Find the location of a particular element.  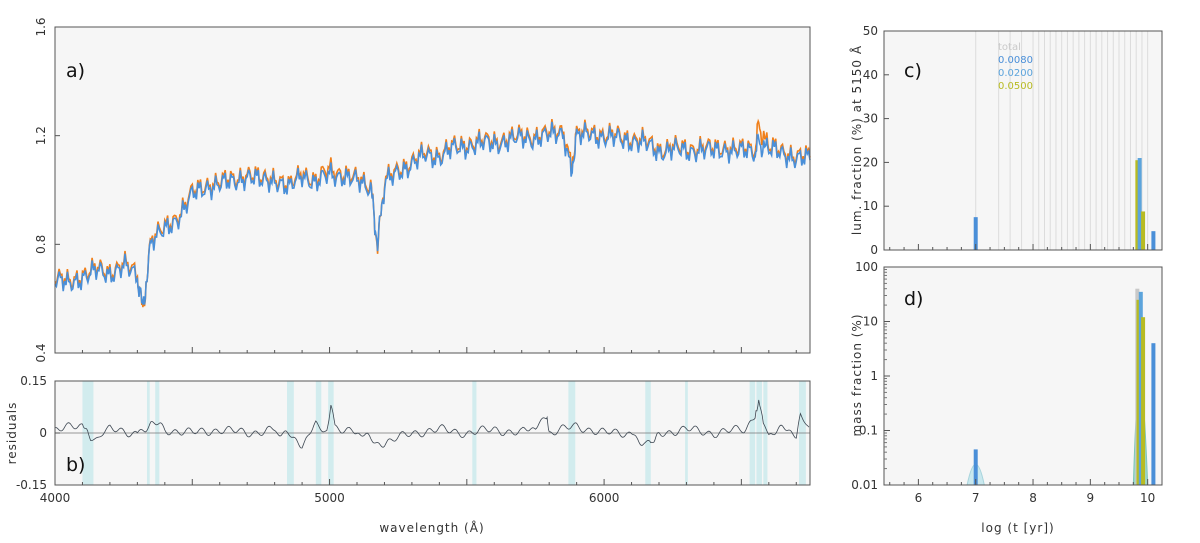

panel-b-label: b) is located at coordinates (75, 465).